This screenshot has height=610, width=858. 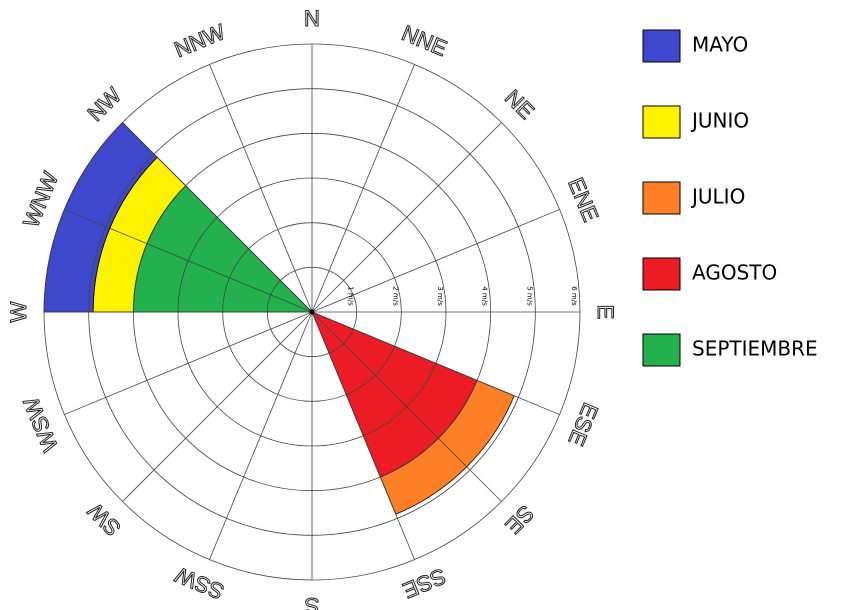 I want to click on r-tick-label: 6 m/s, so click(x=574, y=296).